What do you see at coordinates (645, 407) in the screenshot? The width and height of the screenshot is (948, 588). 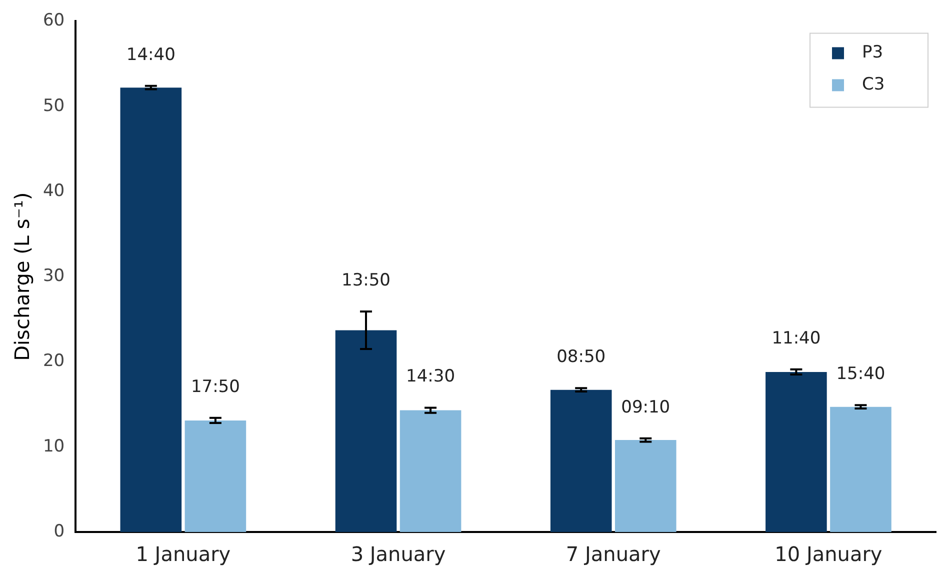 I see `annotation: 09:10` at bounding box center [645, 407].